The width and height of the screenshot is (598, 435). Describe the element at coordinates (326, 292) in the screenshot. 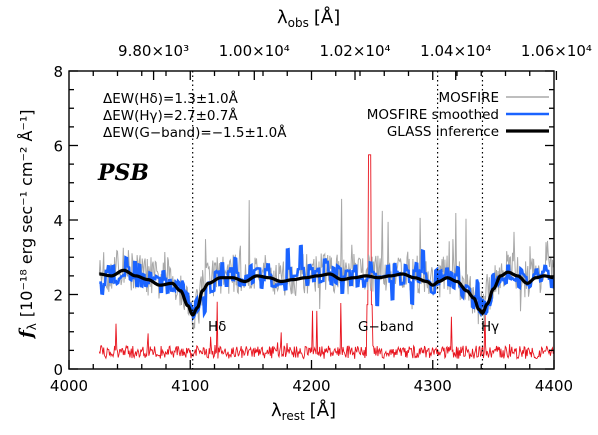

I see `glass-inference-series` at that location.